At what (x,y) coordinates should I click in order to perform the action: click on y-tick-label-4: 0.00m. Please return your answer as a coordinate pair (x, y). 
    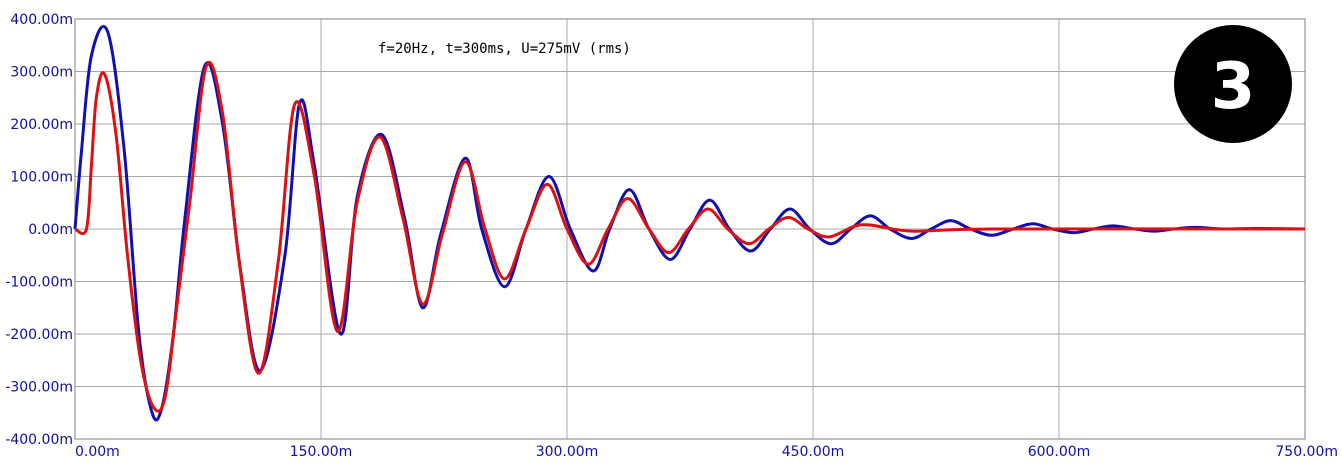
    Looking at the image, I should click on (50, 230).